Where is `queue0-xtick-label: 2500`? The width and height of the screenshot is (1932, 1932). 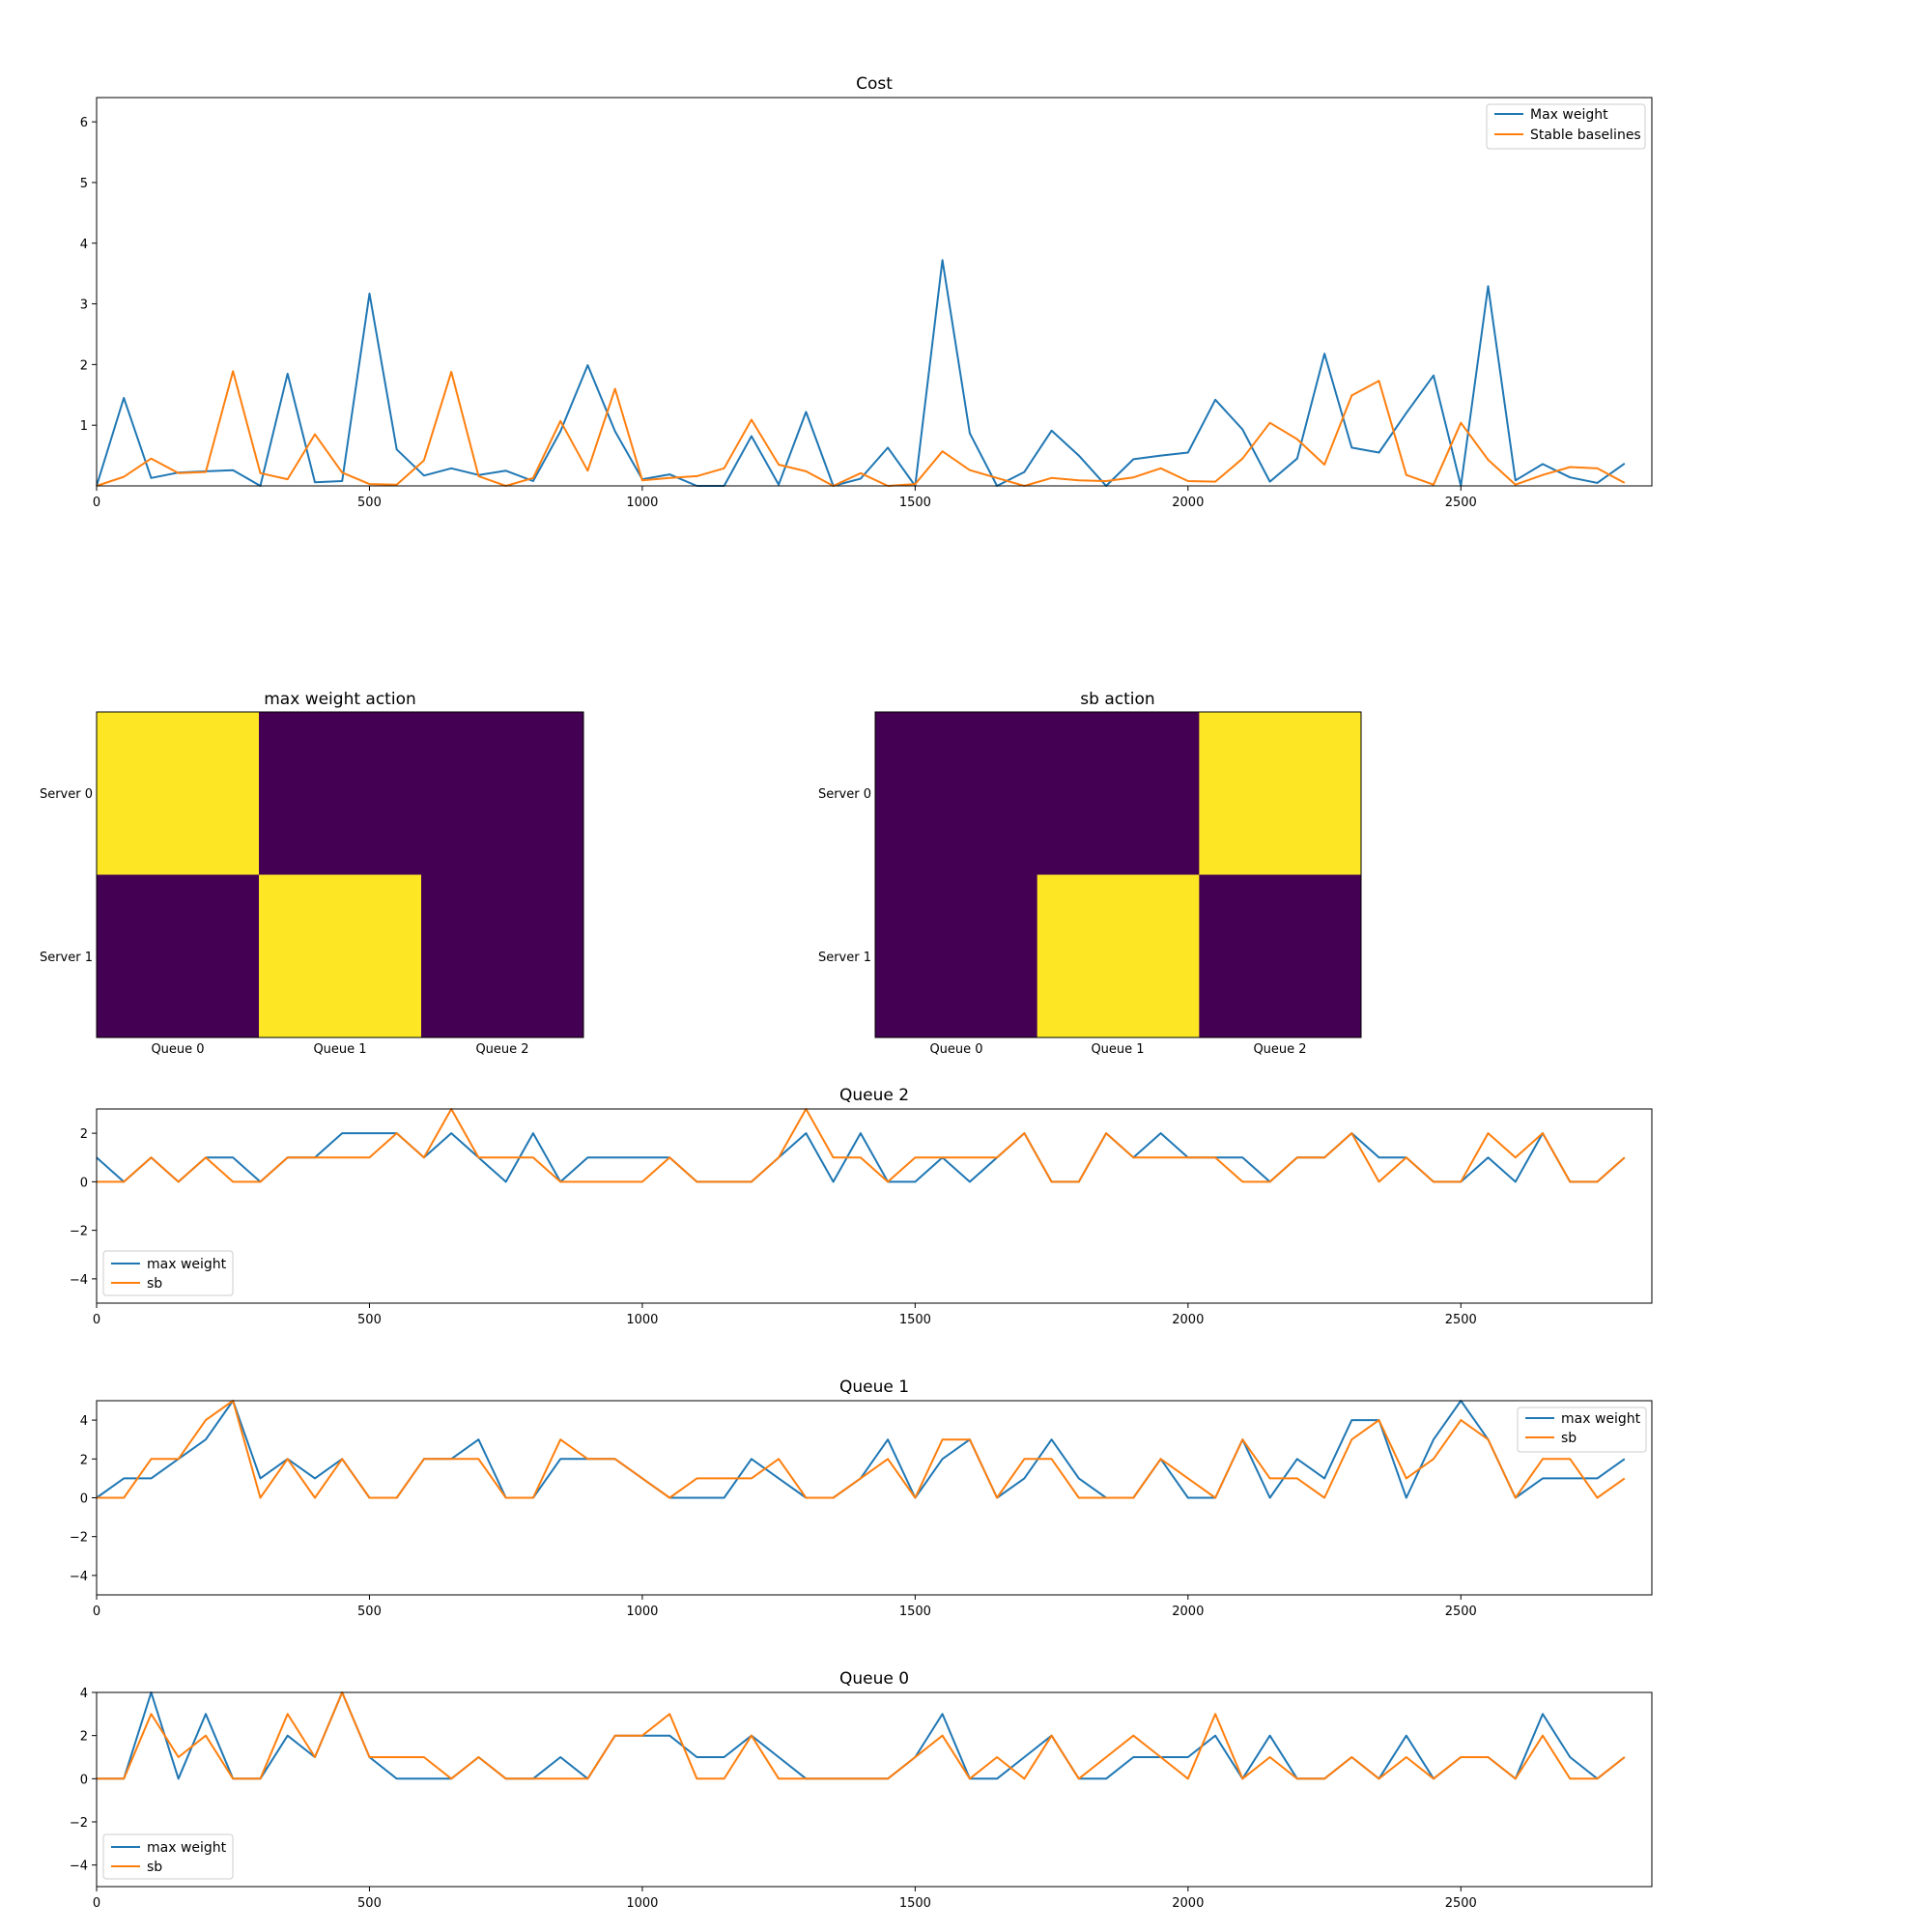 queue0-xtick-label: 2500 is located at coordinates (1461, 1903).